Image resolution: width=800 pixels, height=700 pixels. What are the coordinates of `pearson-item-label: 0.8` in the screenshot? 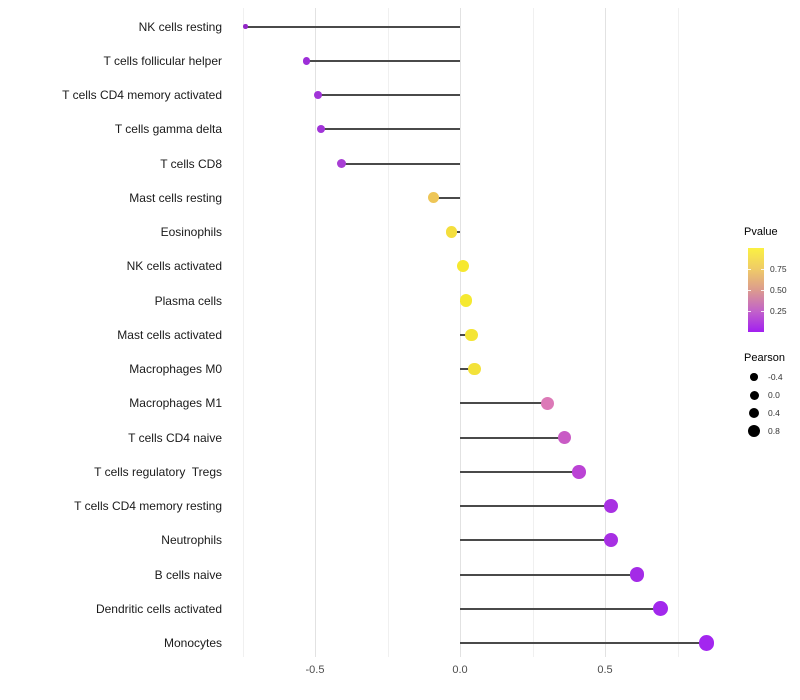 It's located at (774, 431).